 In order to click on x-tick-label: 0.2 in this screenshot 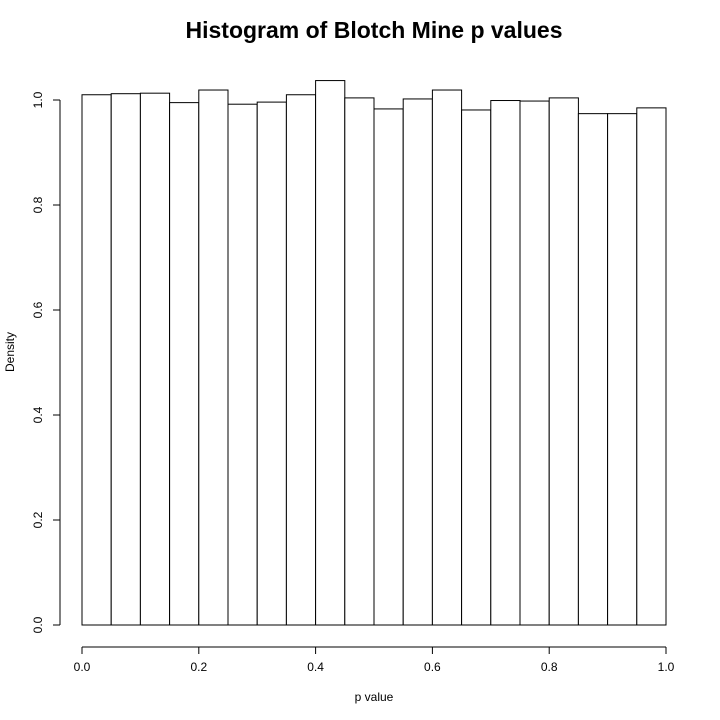, I will do `click(198, 667)`.